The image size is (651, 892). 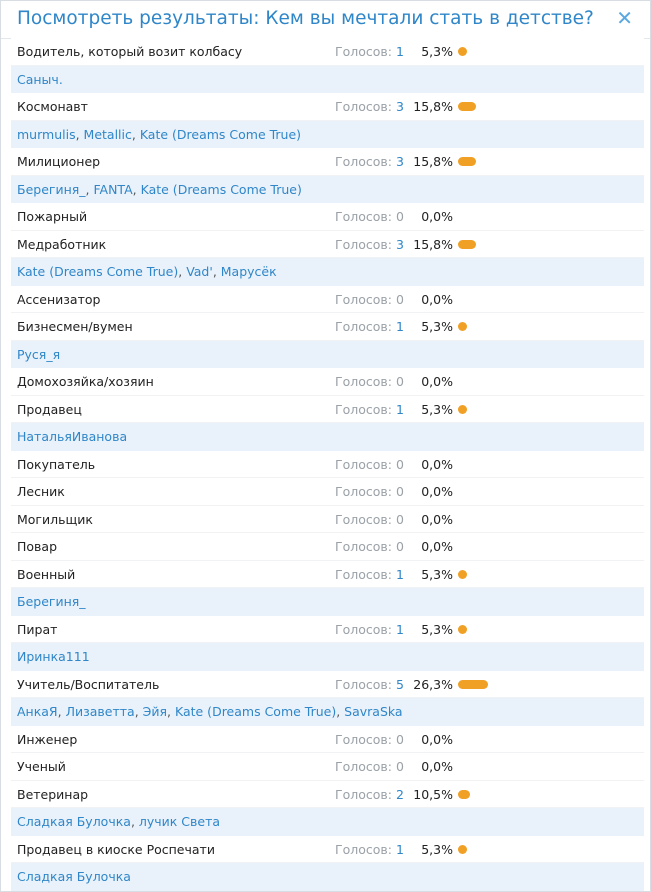 I want to click on voter-link: Руся_я, so click(x=39, y=354).